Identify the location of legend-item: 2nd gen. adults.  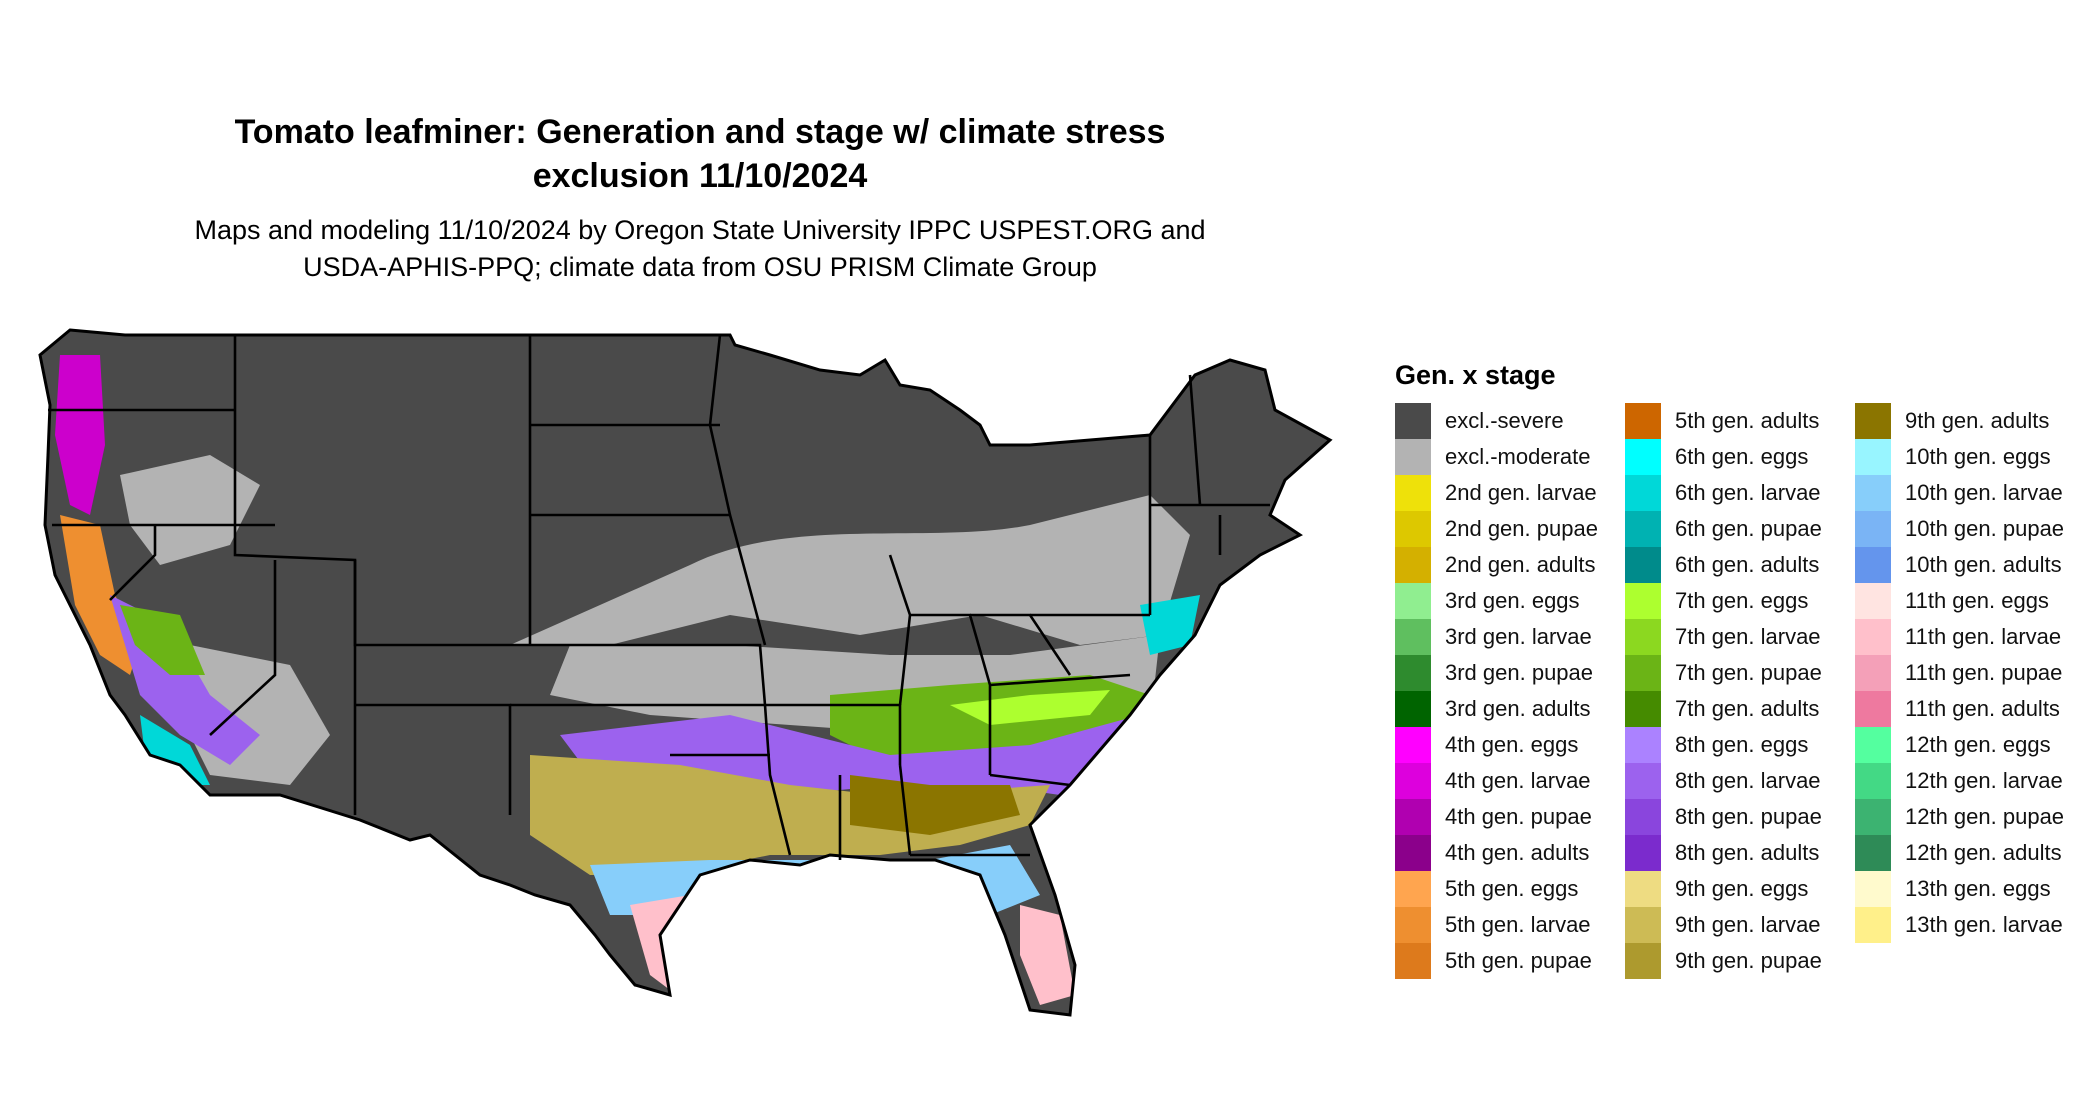
(1495, 565).